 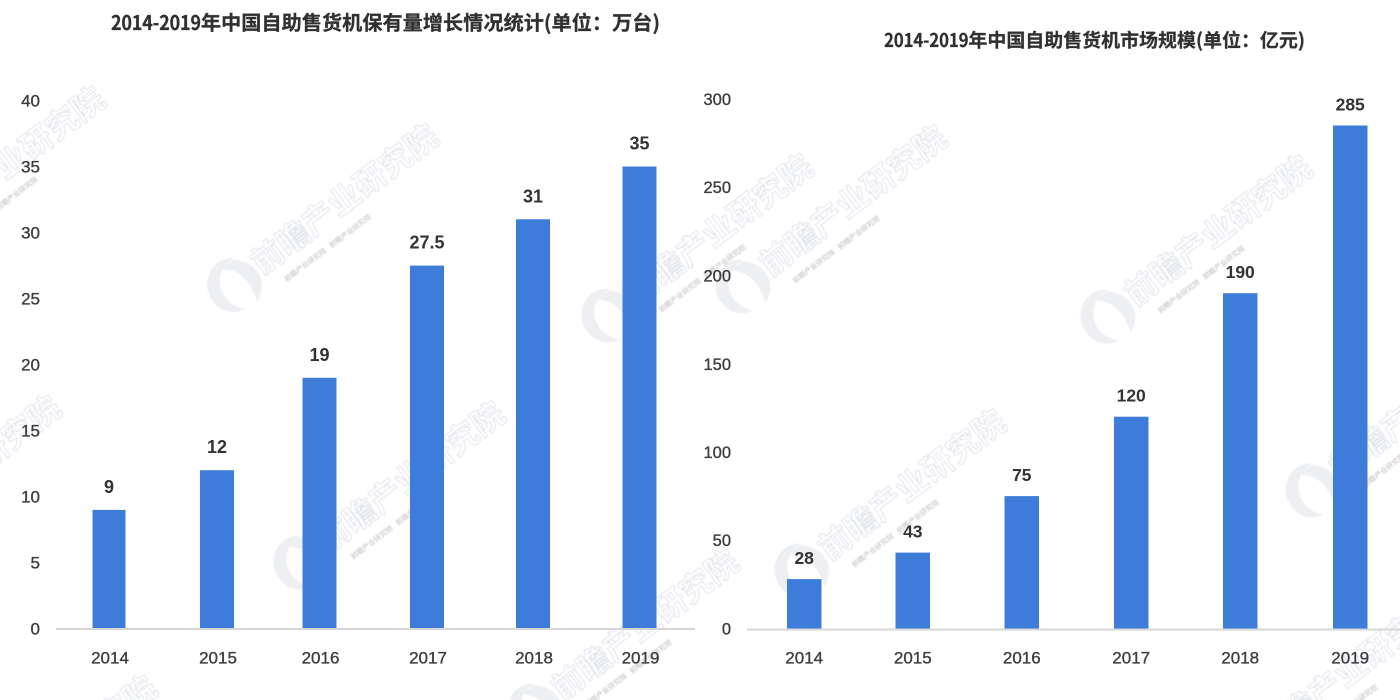 I want to click on svg-text: 30, so click(x=30, y=233).